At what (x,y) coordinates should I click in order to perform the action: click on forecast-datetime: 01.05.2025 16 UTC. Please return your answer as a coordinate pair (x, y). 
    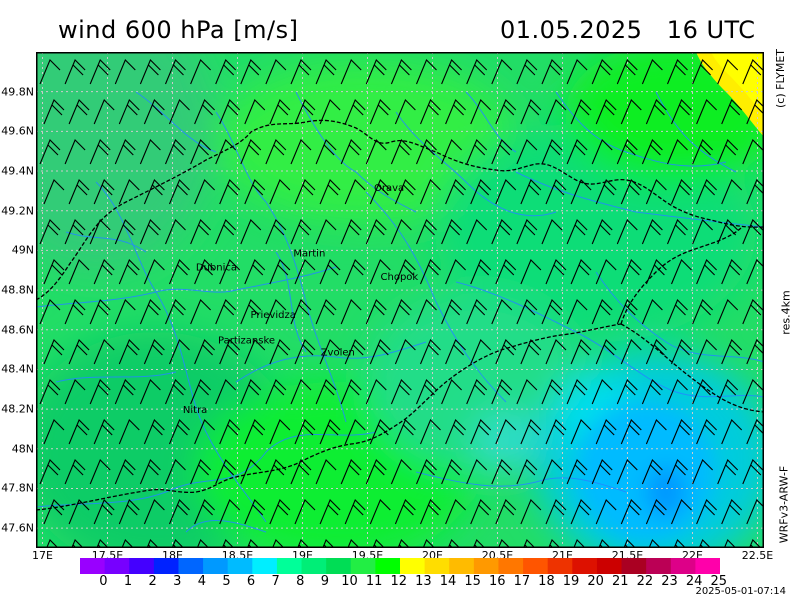
    Looking at the image, I should click on (628, 30).